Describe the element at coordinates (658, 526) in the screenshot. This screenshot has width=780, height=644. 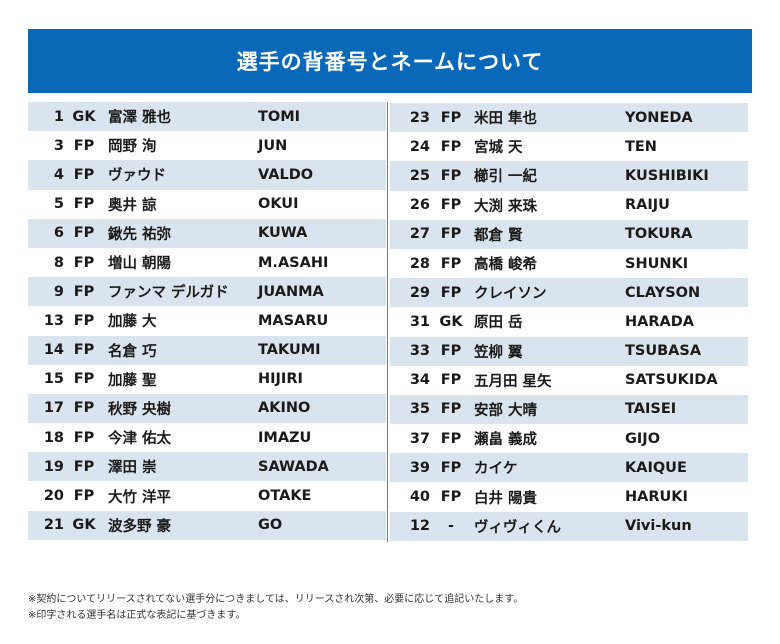
I see `player-print-name: Vivi-kun` at that location.